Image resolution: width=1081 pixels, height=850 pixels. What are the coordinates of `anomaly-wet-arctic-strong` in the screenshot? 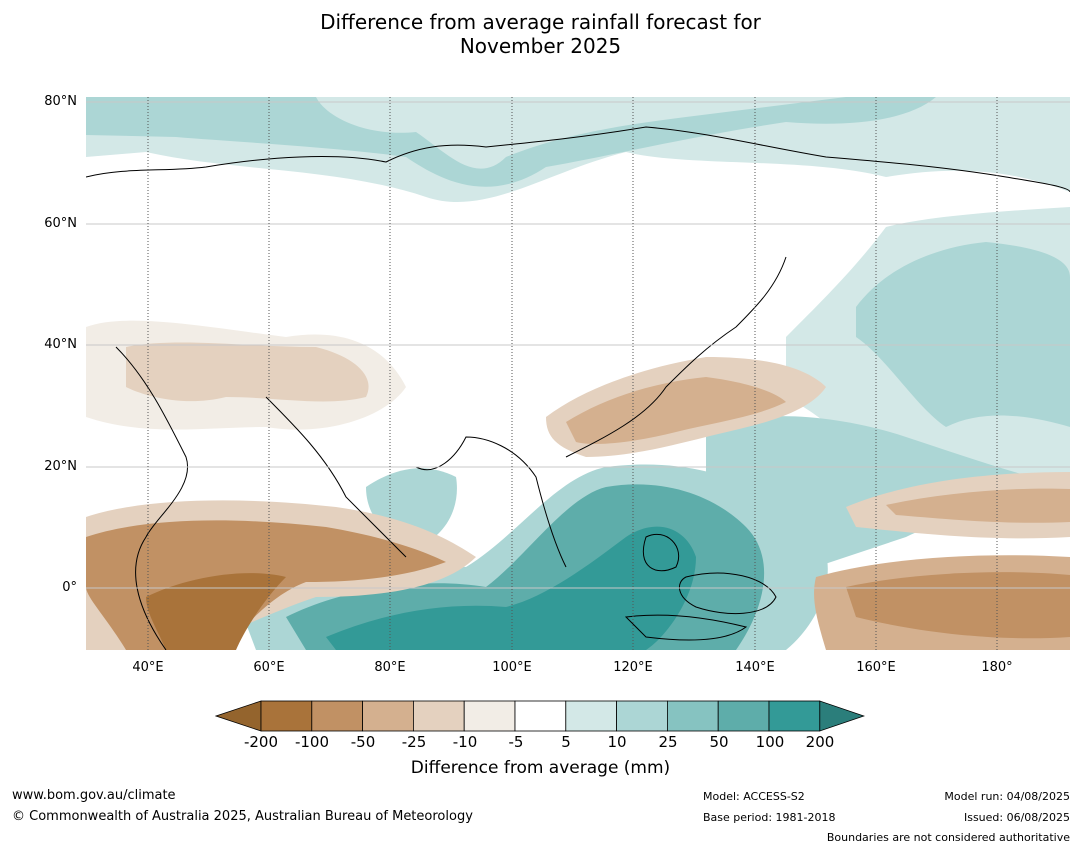 It's located at (511, 142).